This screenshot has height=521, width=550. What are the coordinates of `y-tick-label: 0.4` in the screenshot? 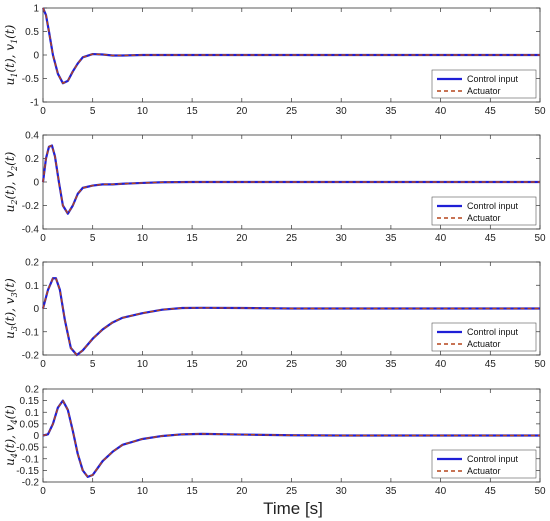 It's located at (32, 136).